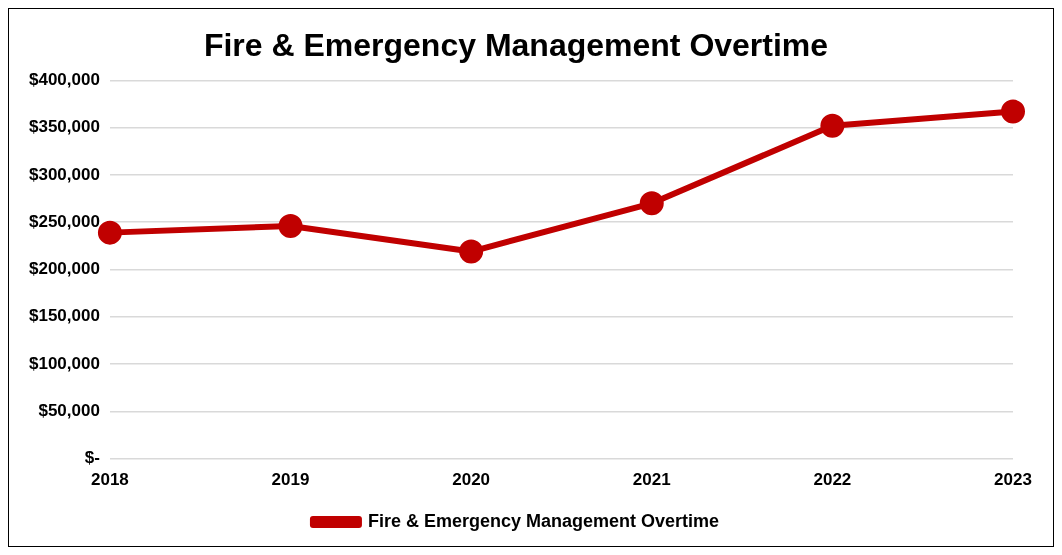 The width and height of the screenshot is (1062, 555). Describe the element at coordinates (64, 127) in the screenshot. I see `y-tick-label: $350,000` at that location.